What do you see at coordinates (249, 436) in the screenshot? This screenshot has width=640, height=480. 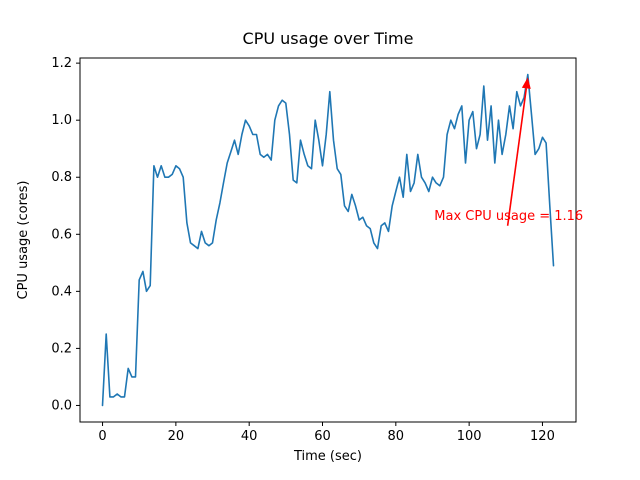 I see `x-tick-label: 40` at bounding box center [249, 436].